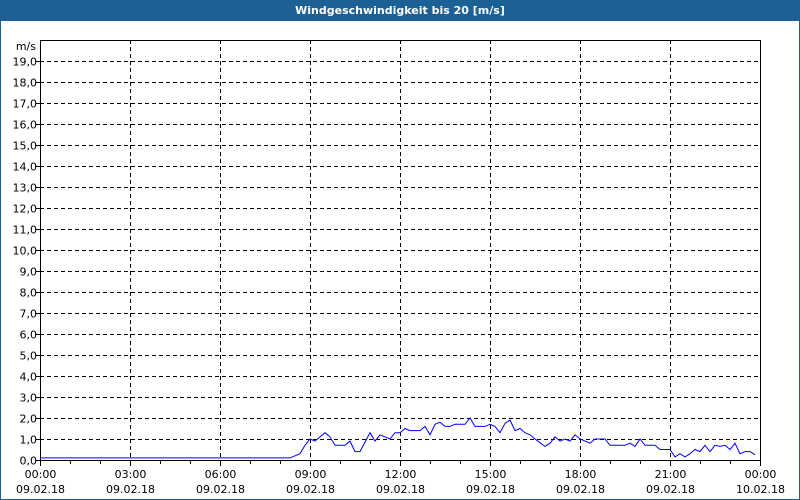 Image resolution: width=800 pixels, height=500 pixels. What do you see at coordinates (29, 398) in the screenshot?
I see `y-tick-label: 3,0` at bounding box center [29, 398].